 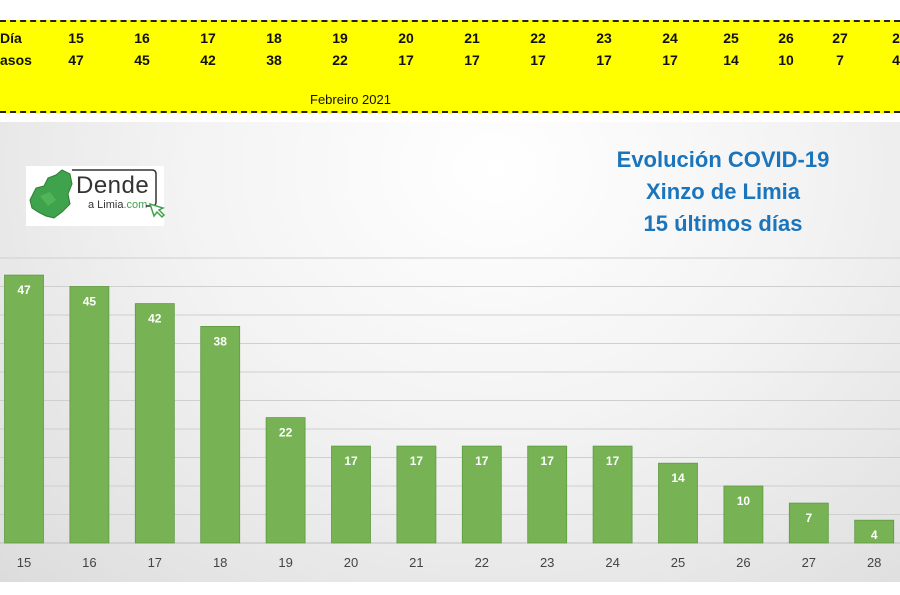 I want to click on data-label: 47, so click(x=24, y=290).